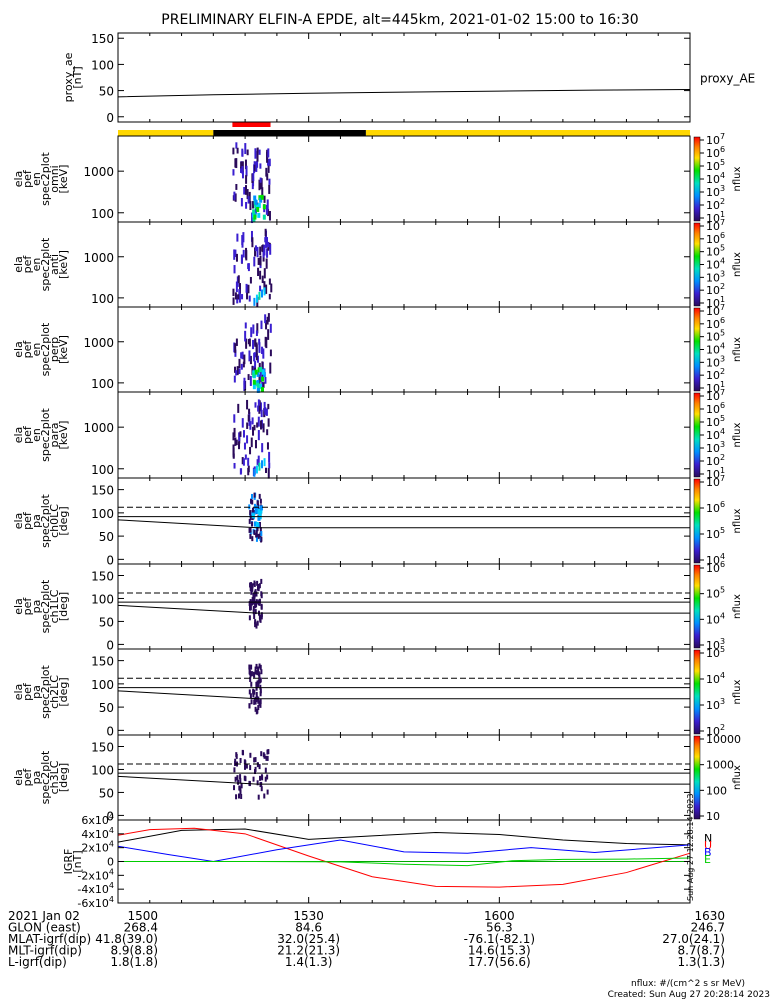  Describe the element at coordinates (727, 79) in the screenshot. I see `legend-label: proxy_AE` at that location.